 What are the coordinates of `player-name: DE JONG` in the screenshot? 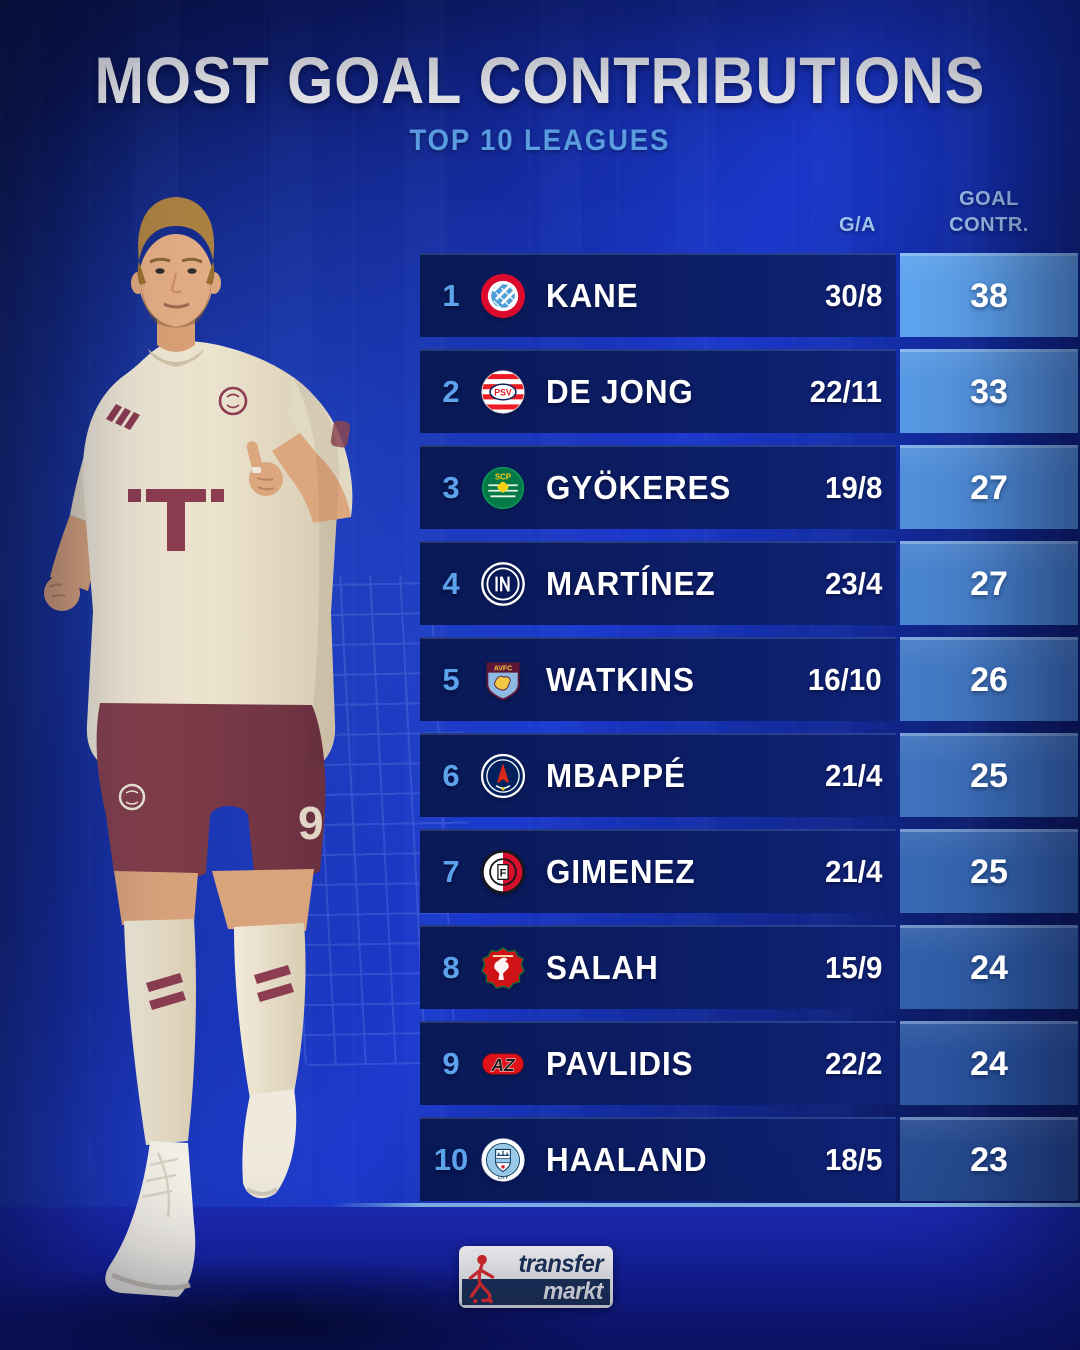 It's located at (620, 391).